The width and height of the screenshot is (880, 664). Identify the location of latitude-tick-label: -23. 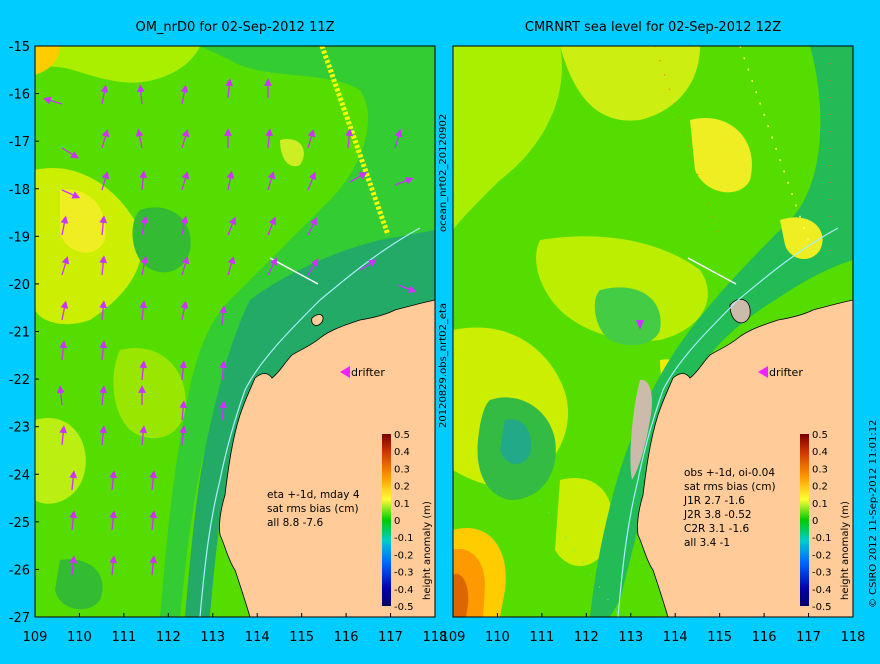
(19, 428).